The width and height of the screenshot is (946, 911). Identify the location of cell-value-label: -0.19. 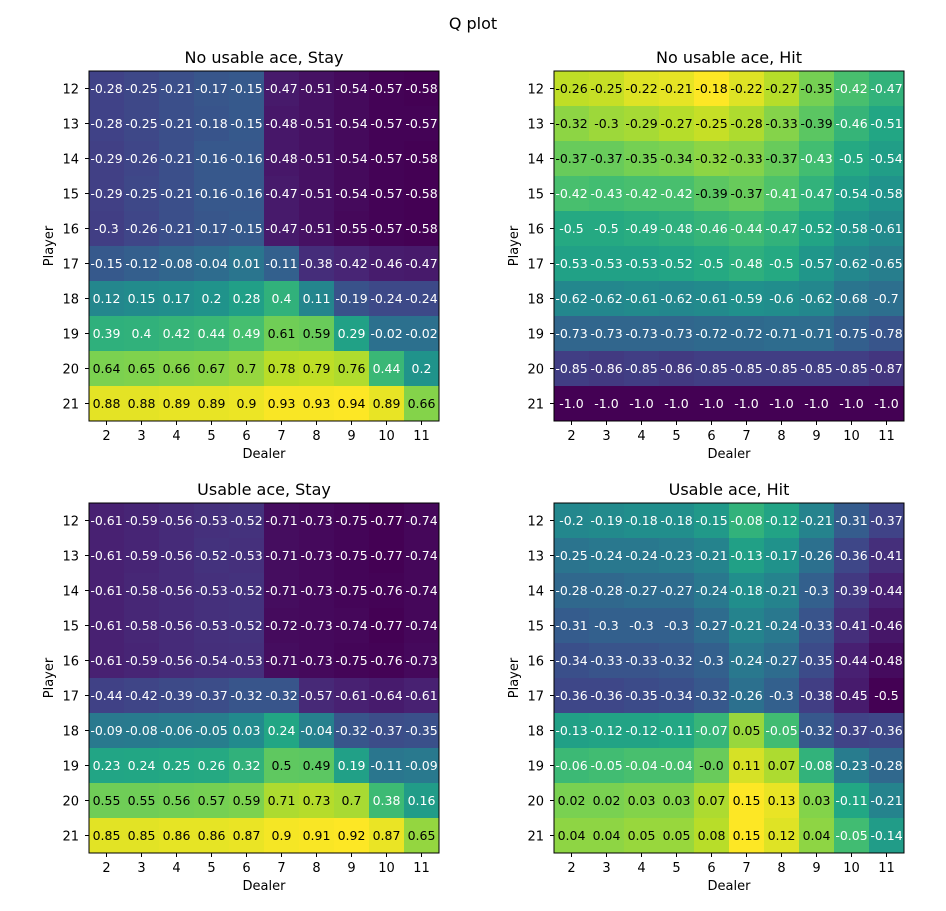
(351, 298).